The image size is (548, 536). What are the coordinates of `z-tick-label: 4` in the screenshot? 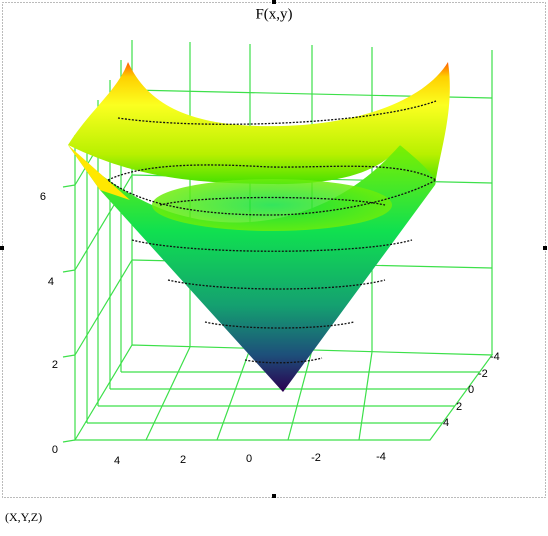 It's located at (51, 282).